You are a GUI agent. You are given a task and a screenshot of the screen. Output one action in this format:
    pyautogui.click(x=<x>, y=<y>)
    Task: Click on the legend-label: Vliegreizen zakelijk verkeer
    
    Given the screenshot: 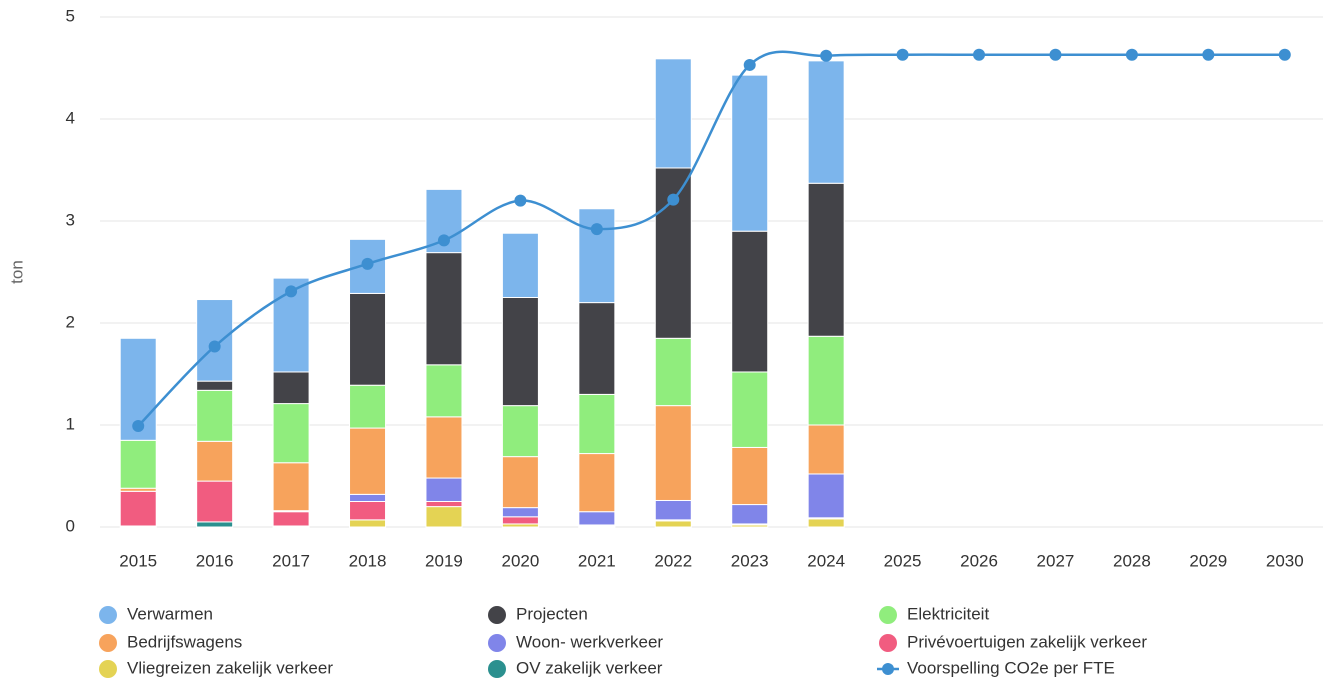 What is the action you would take?
    pyautogui.click(x=230, y=667)
    